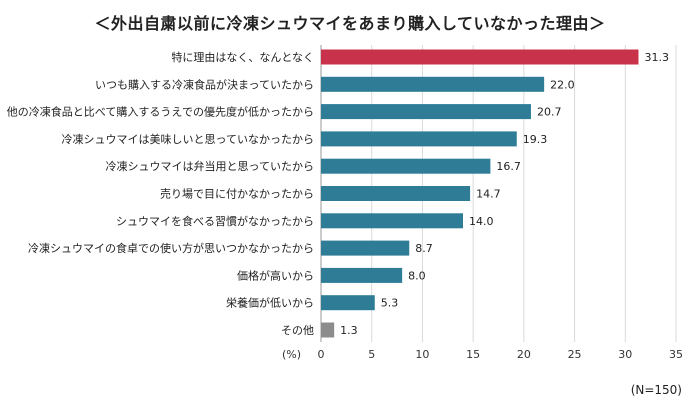  I want to click on category-label: 売り場で目に付かなかったから, so click(237, 194).